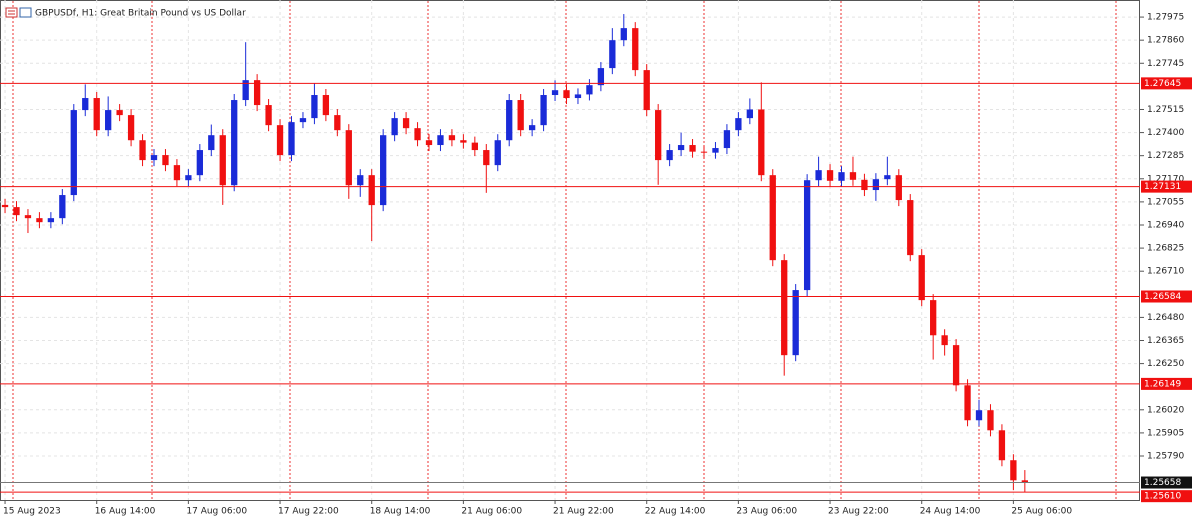  I want to click on x-tick-label: 24 Aug 14:00, so click(950, 512).